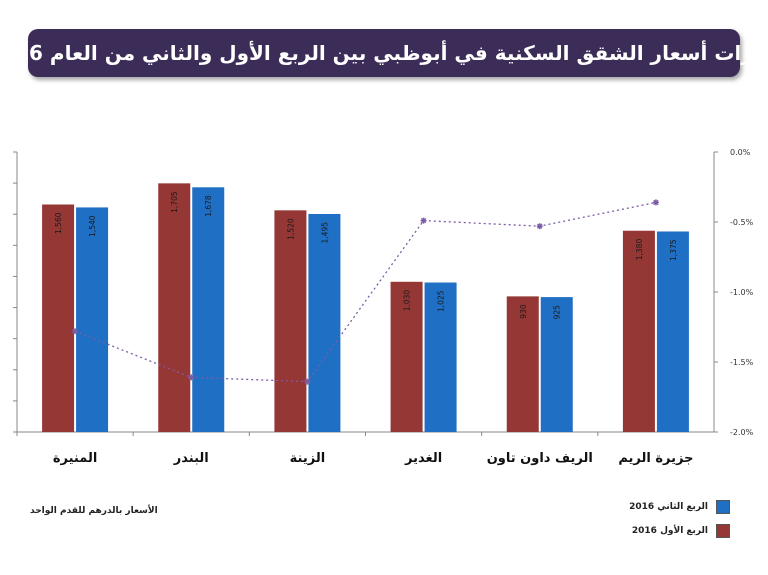 The width and height of the screenshot is (768, 575). What do you see at coordinates (655, 458) in the screenshot?
I see `category-label: جزيرة الريم` at bounding box center [655, 458].